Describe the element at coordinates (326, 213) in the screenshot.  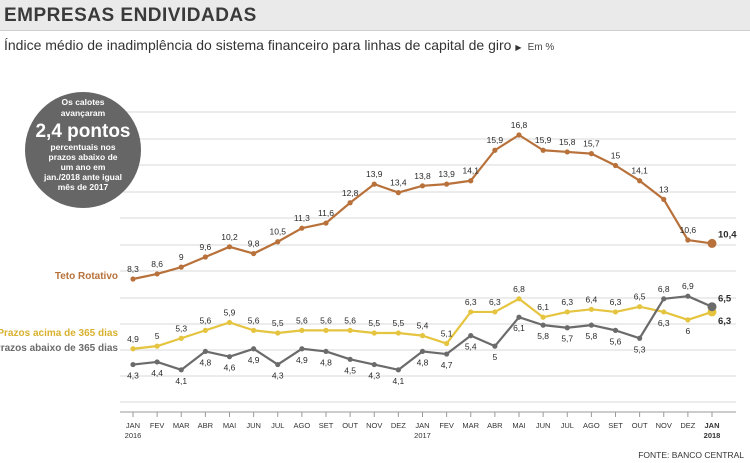
I see `teto-data-label: 11,6` at that location.